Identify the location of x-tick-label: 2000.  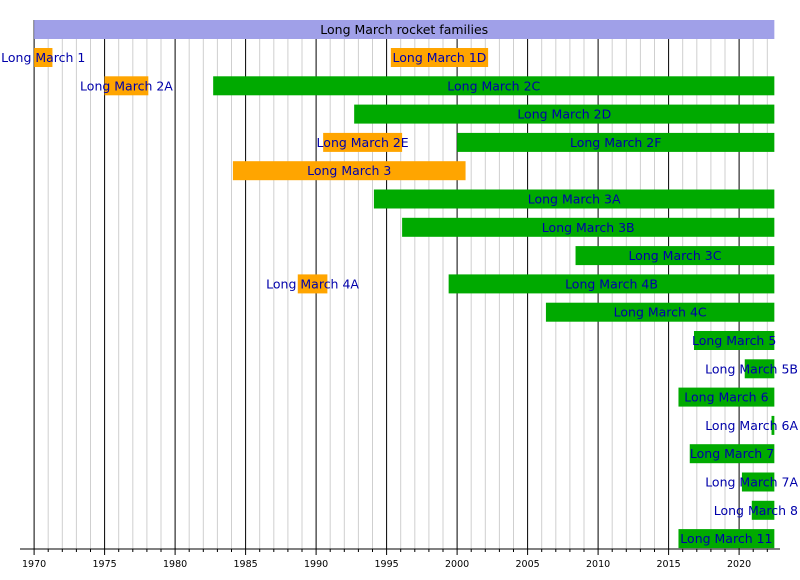
(457, 564).